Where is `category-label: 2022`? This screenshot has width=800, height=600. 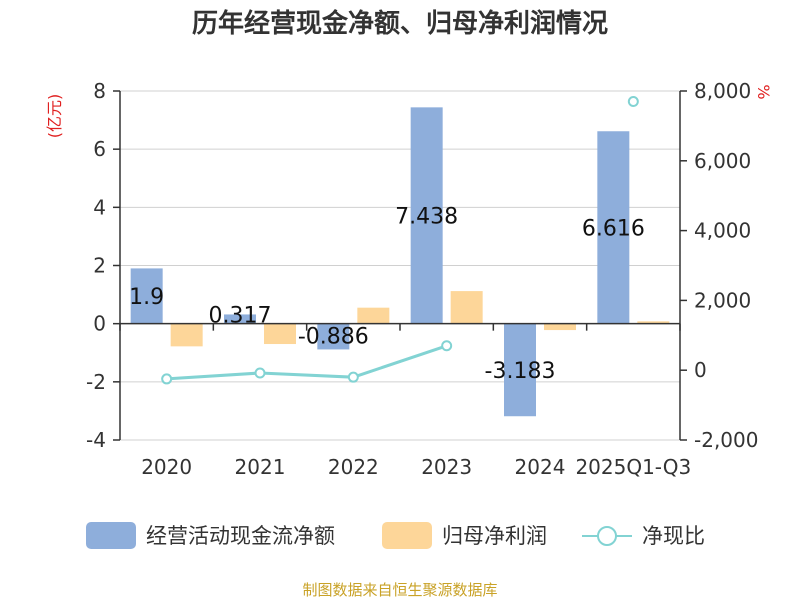 category-label: 2022 is located at coordinates (353, 467).